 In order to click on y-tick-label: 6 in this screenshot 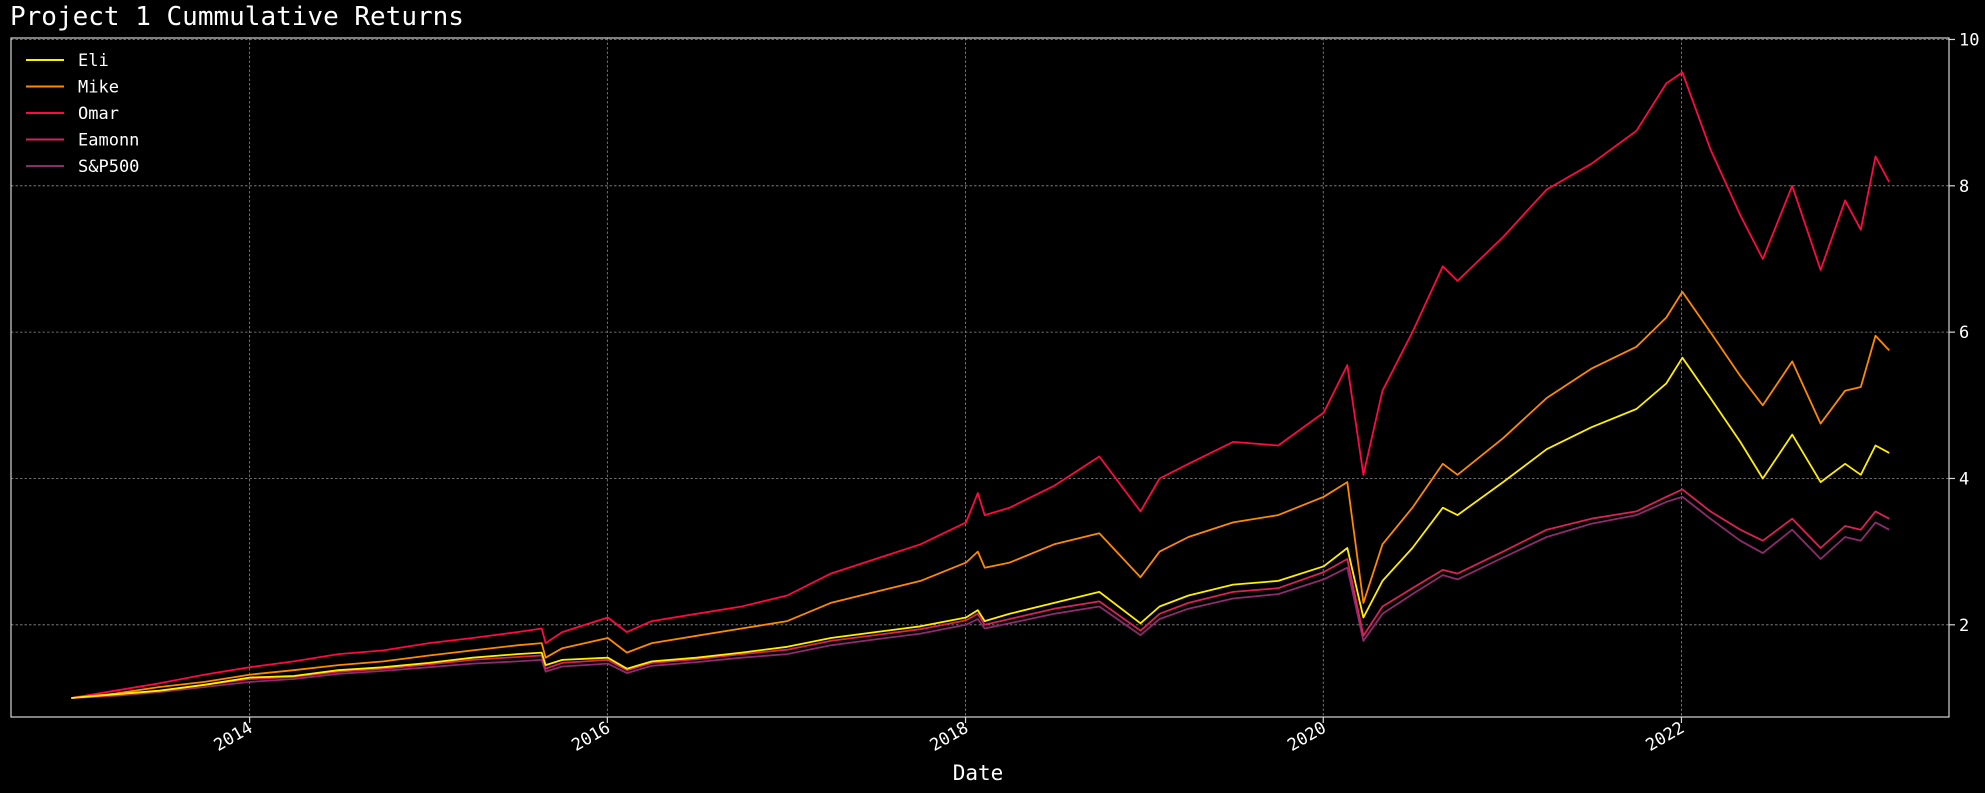, I will do `click(1964, 333)`.